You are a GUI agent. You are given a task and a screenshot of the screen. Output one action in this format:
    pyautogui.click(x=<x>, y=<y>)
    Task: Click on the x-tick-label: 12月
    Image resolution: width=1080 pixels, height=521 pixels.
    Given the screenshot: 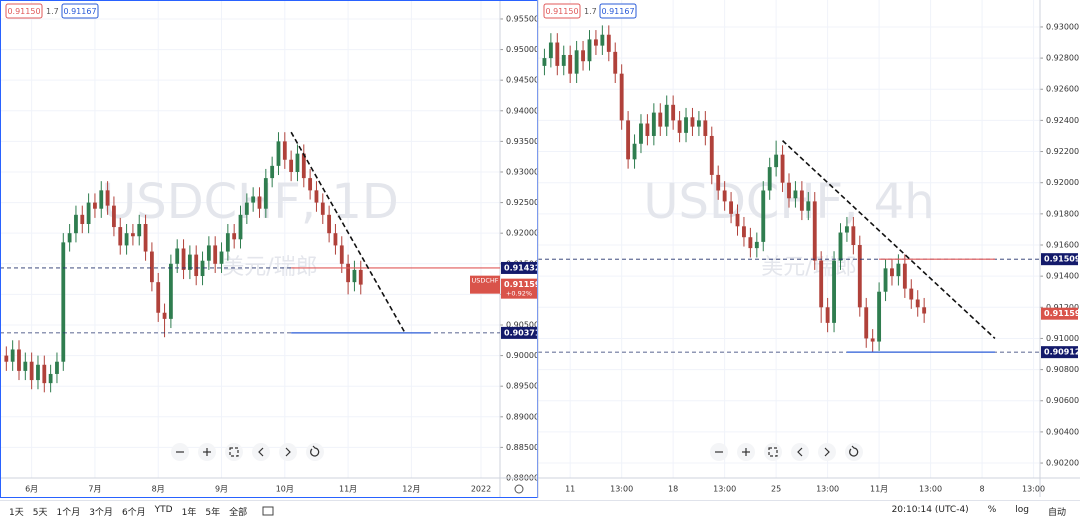 What is the action you would take?
    pyautogui.click(x=411, y=489)
    